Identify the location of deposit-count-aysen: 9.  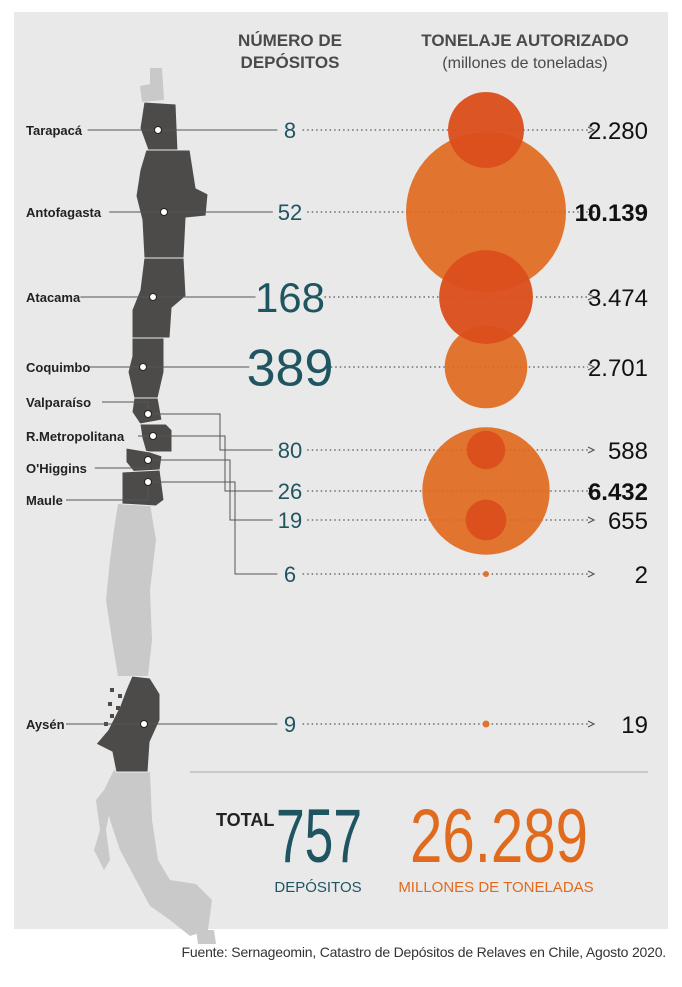
(290, 724).